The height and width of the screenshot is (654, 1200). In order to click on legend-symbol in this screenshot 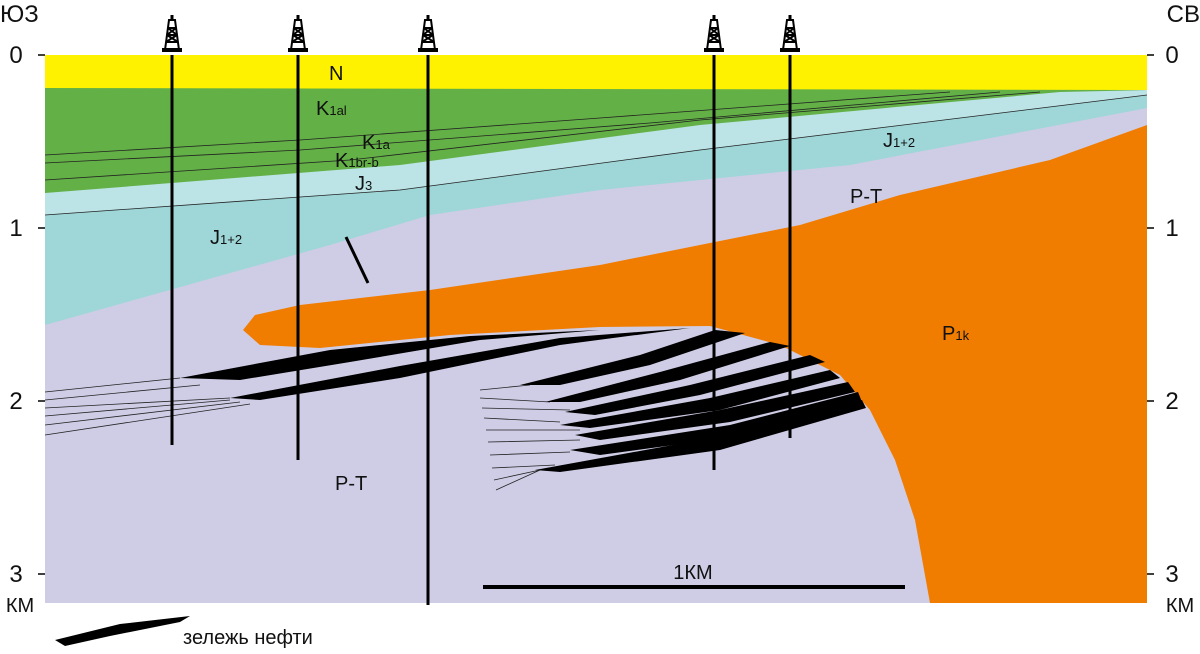, I will do `click(122, 631)`.